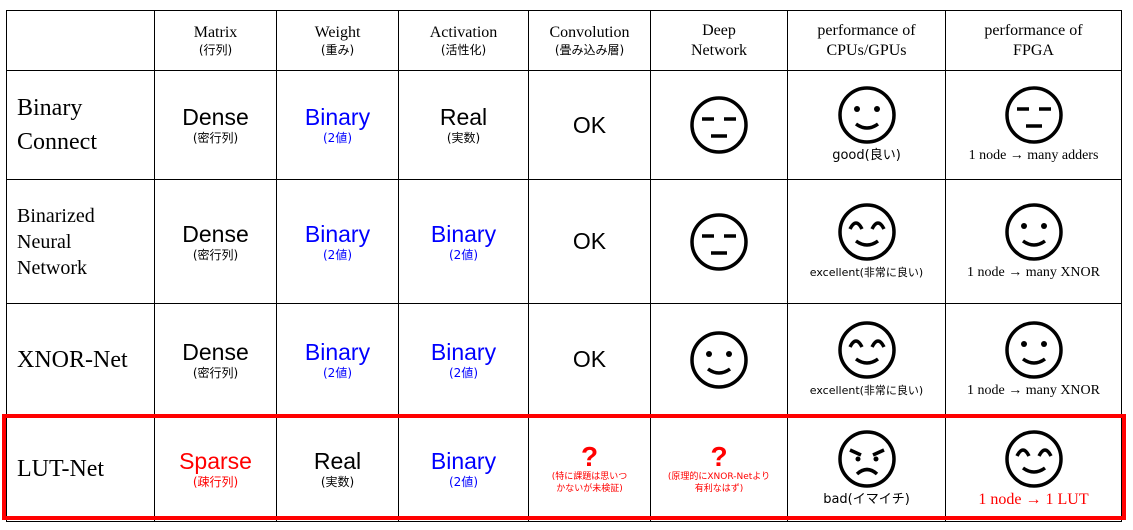 The image size is (1133, 530). What do you see at coordinates (215, 460) in the screenshot?
I see `matrix-value: Sparse` at bounding box center [215, 460].